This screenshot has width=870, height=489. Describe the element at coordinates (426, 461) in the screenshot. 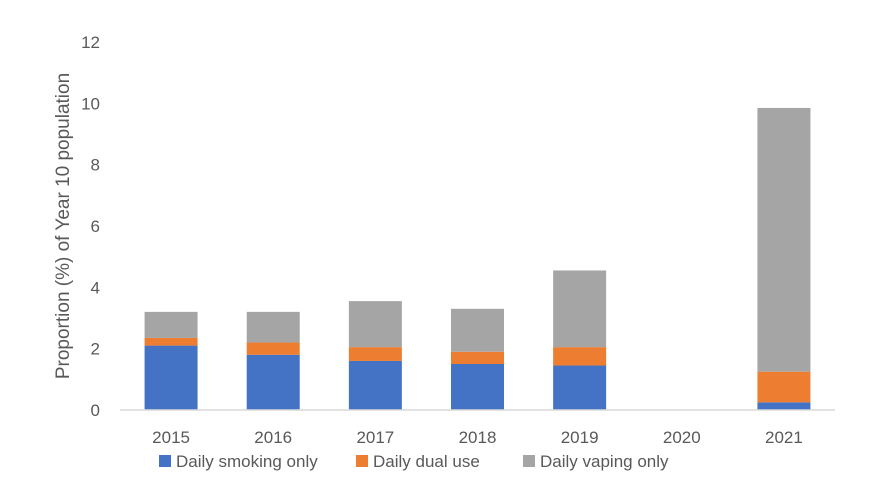

I see `legend-label-daily-dual-use: Daily dual use` at that location.